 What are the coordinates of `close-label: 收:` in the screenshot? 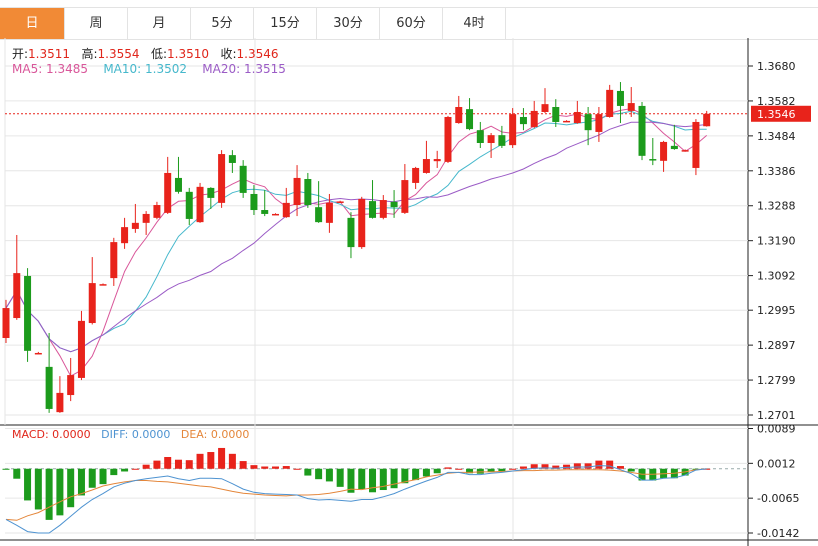 It's located at (228, 54).